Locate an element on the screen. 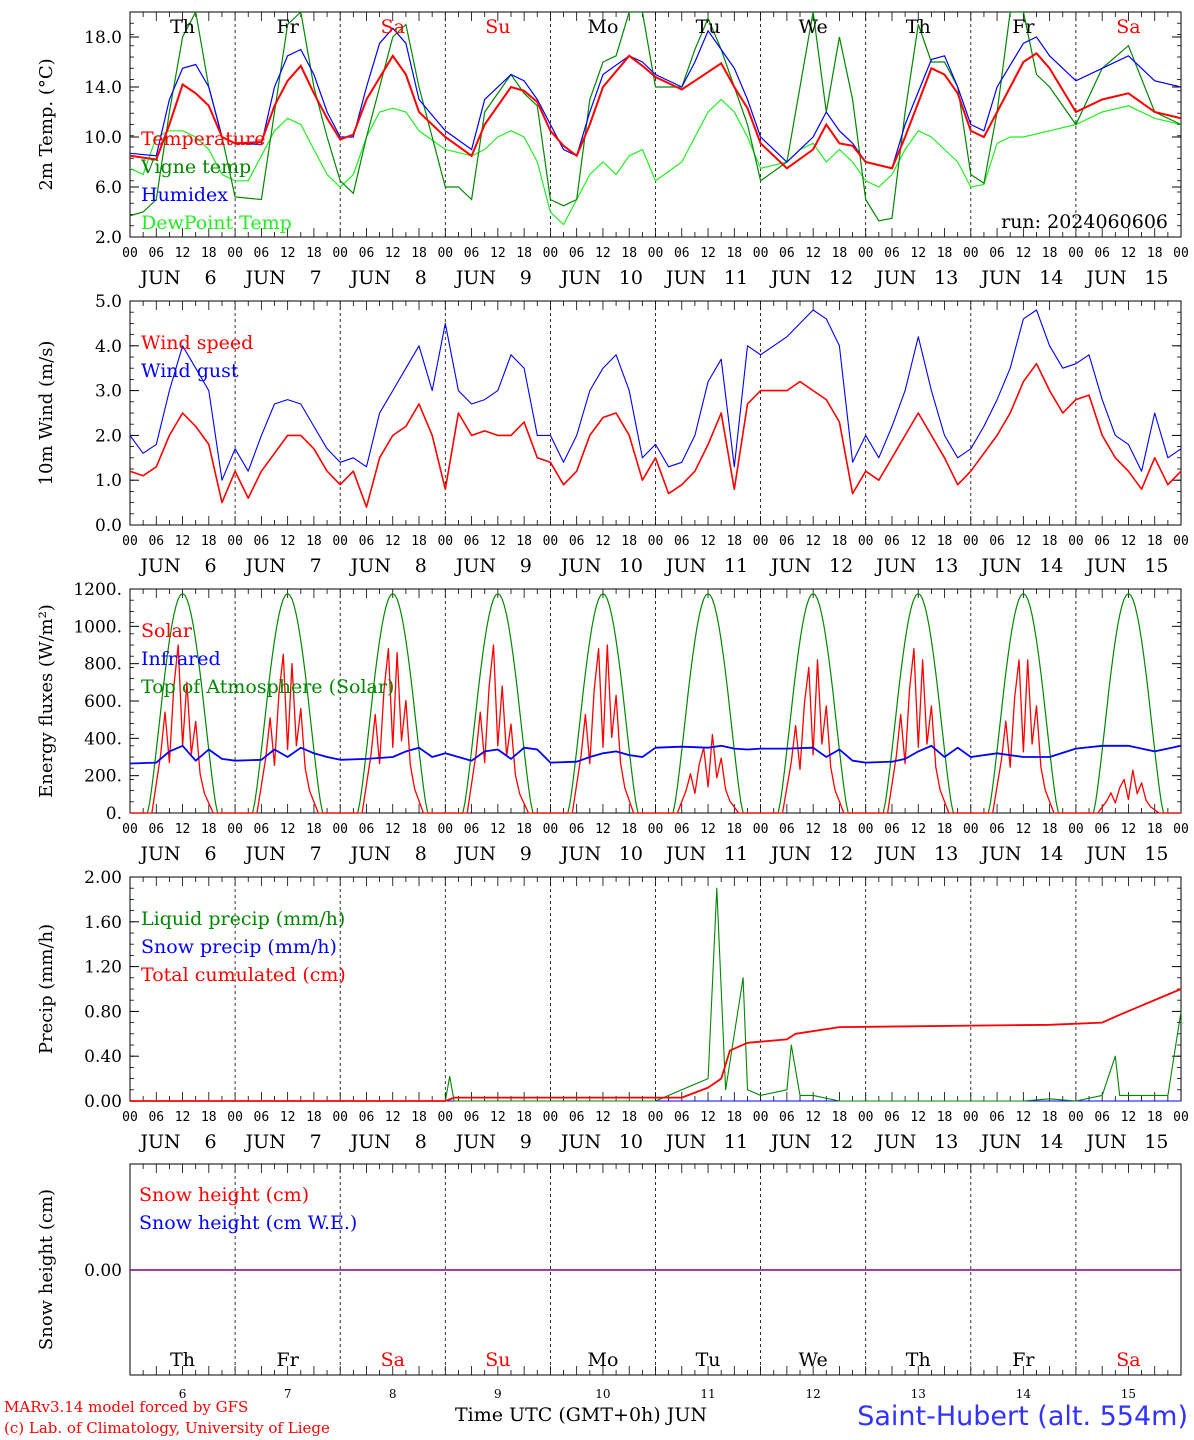 Image resolution: width=1194 pixels, height=1440 pixels. legend-entry: Infrared is located at coordinates (181, 659).